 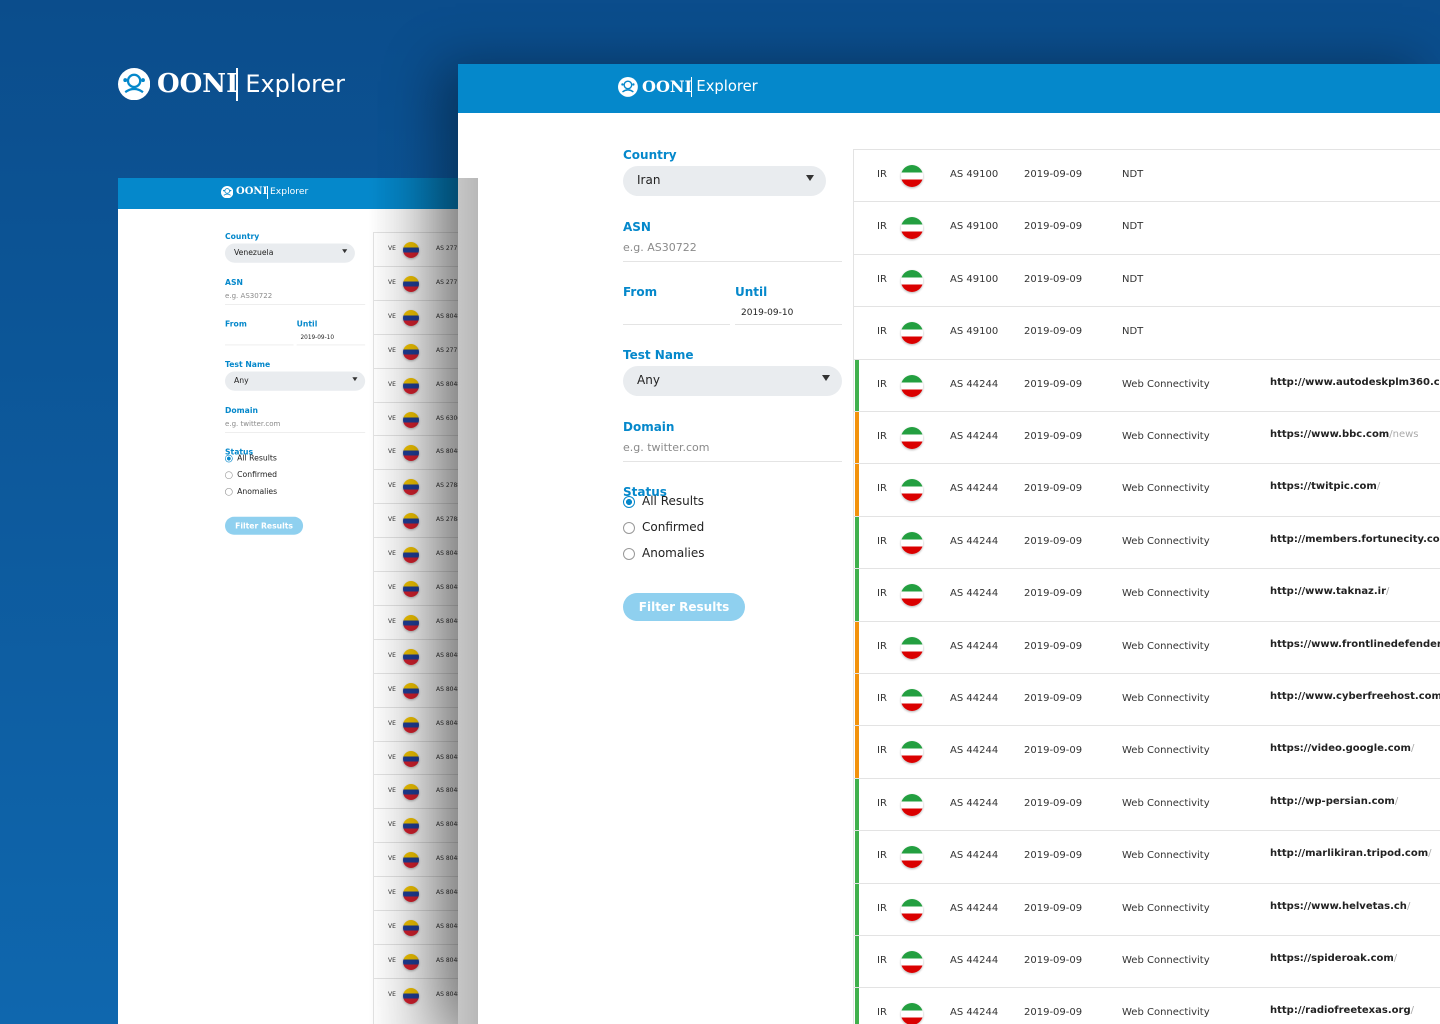 What do you see at coordinates (751, 292) in the screenshot?
I see `filter-label: Until` at bounding box center [751, 292].